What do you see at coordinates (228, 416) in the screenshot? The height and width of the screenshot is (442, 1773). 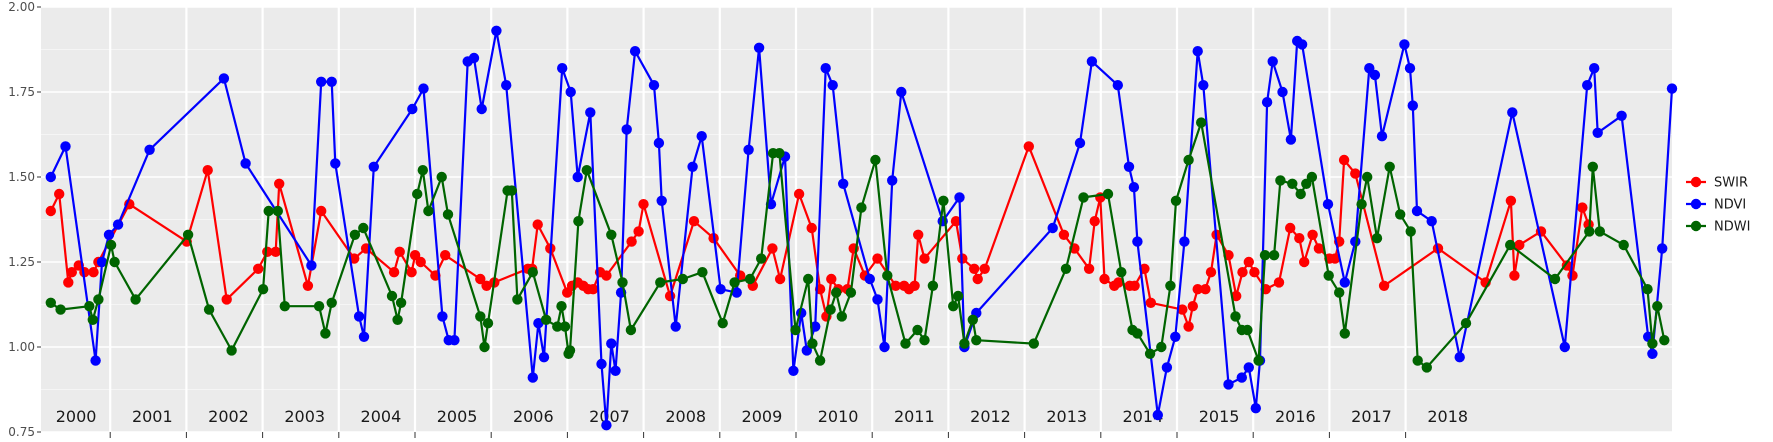 I see `year-label: 2002` at bounding box center [228, 416].